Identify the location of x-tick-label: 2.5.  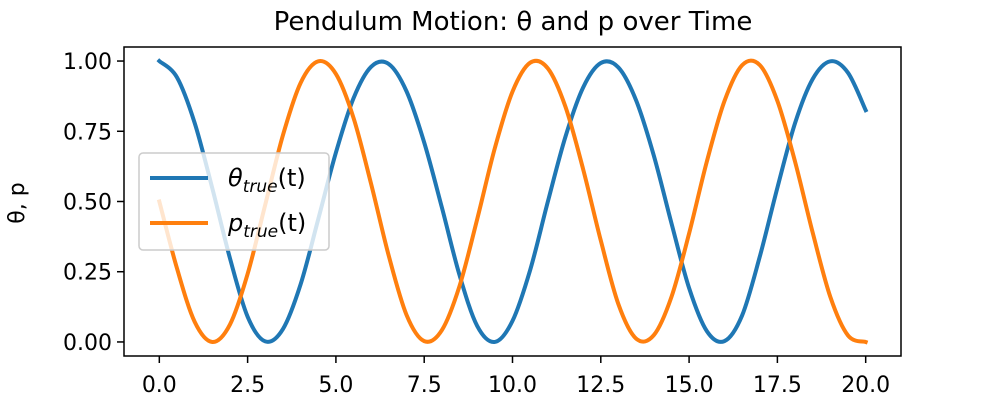
(247, 385).